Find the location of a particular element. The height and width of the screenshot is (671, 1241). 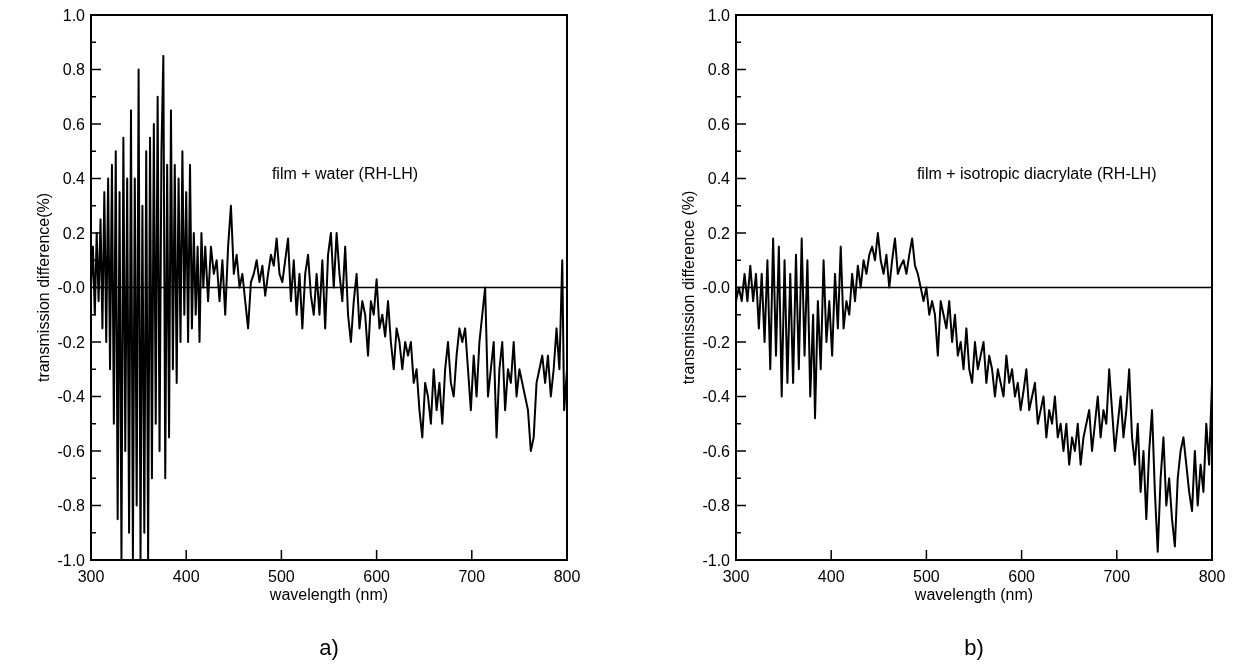

annotation: film + water (RH-LH) is located at coordinates (345, 173).